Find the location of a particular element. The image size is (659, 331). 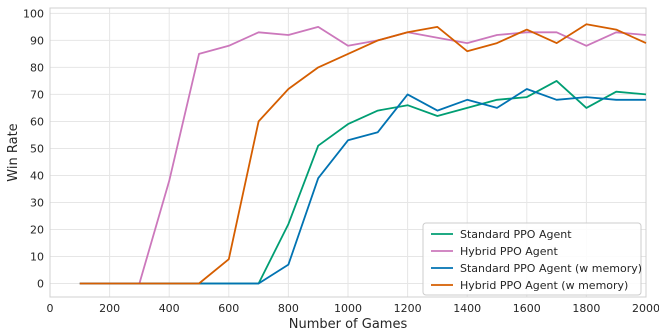

y-tick-label: 90 is located at coordinates (37, 40).